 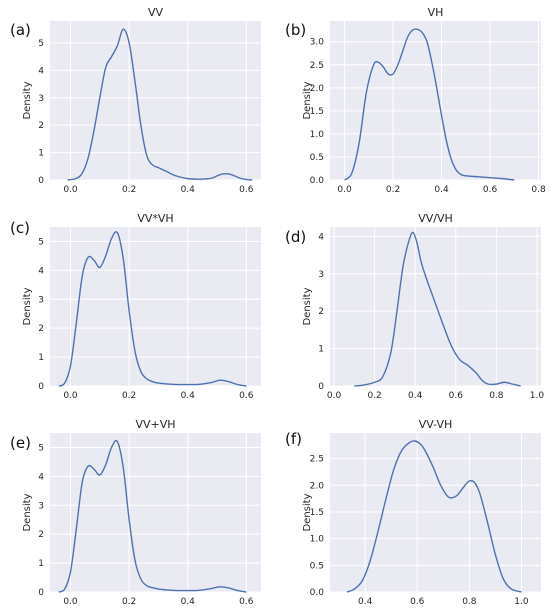 I want to click on panel-d-letter: (d), so click(x=295, y=237).